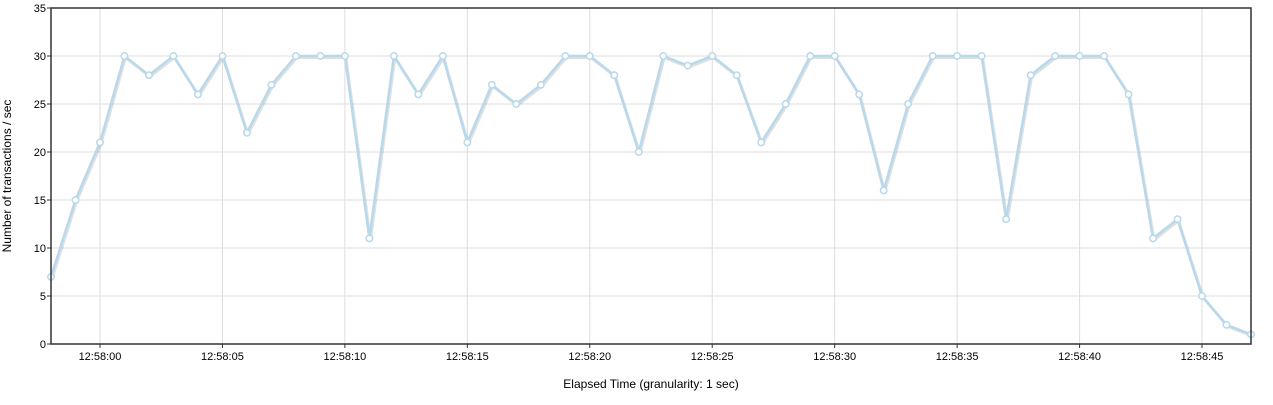 The height and width of the screenshot is (405, 1273). What do you see at coordinates (40, 153) in the screenshot?
I see `y-tick-label: 20` at bounding box center [40, 153].